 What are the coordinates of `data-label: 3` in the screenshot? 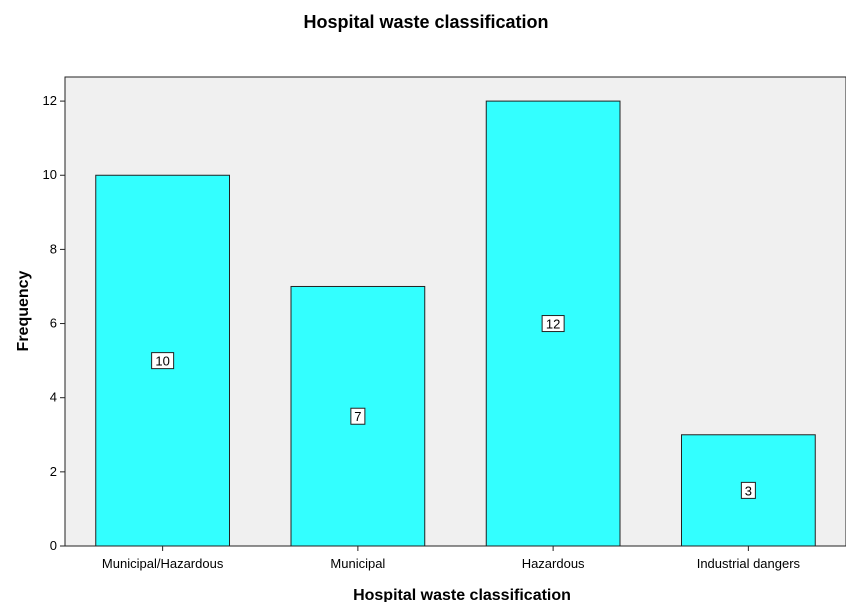 It's located at (748, 490).